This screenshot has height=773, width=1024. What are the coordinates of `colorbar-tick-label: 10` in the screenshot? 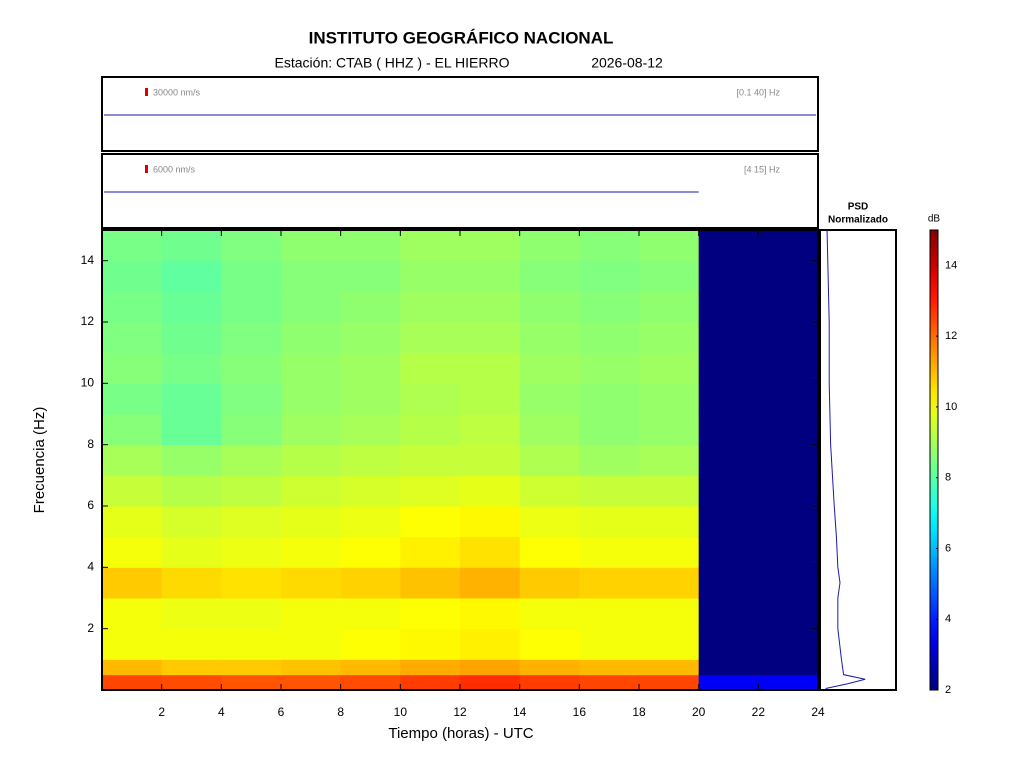 It's located at (951, 407).